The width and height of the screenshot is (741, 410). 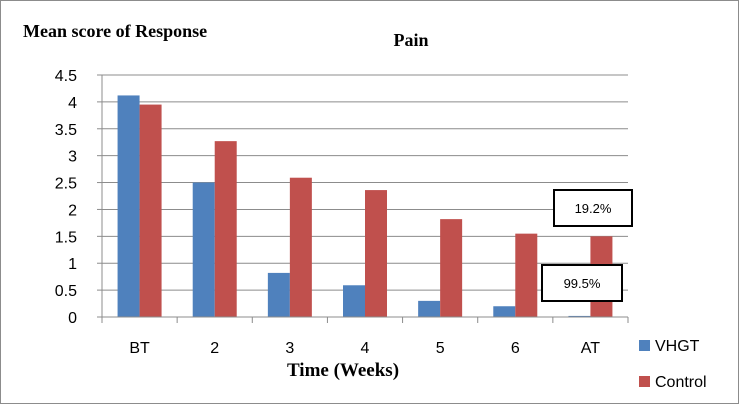 What do you see at coordinates (440, 348) in the screenshot?
I see `x-tick-label: 5` at bounding box center [440, 348].